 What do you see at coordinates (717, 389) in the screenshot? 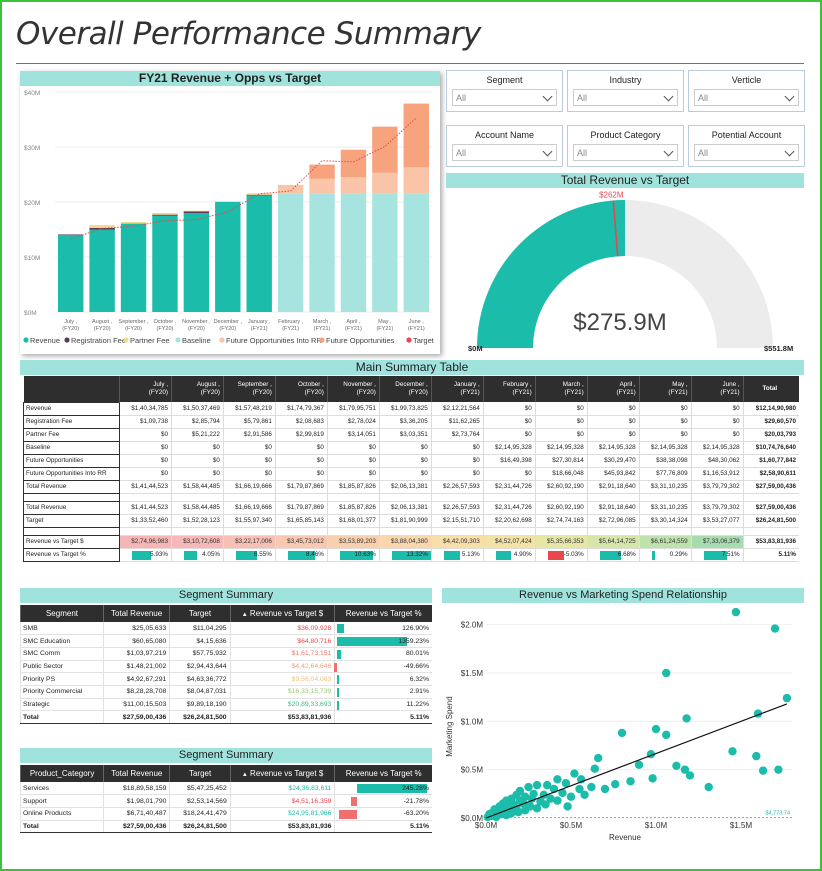
I see `table-header-cell: June , (FY21)` at bounding box center [717, 389].